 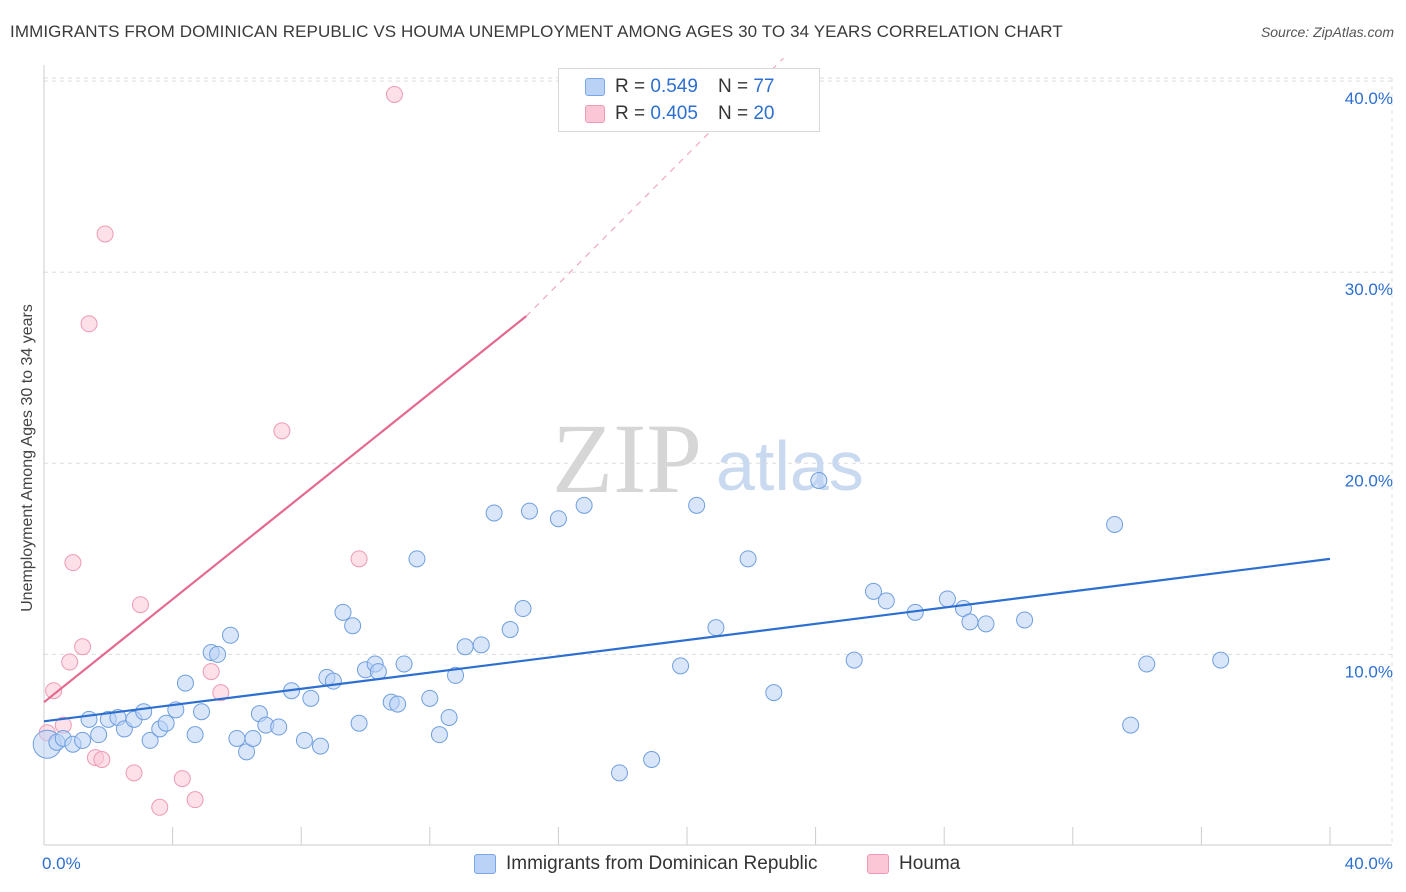 What do you see at coordinates (662, 863) in the screenshot?
I see `bottom-legend-label-dominican: Immigrants from Dominican Republic` at bounding box center [662, 863].